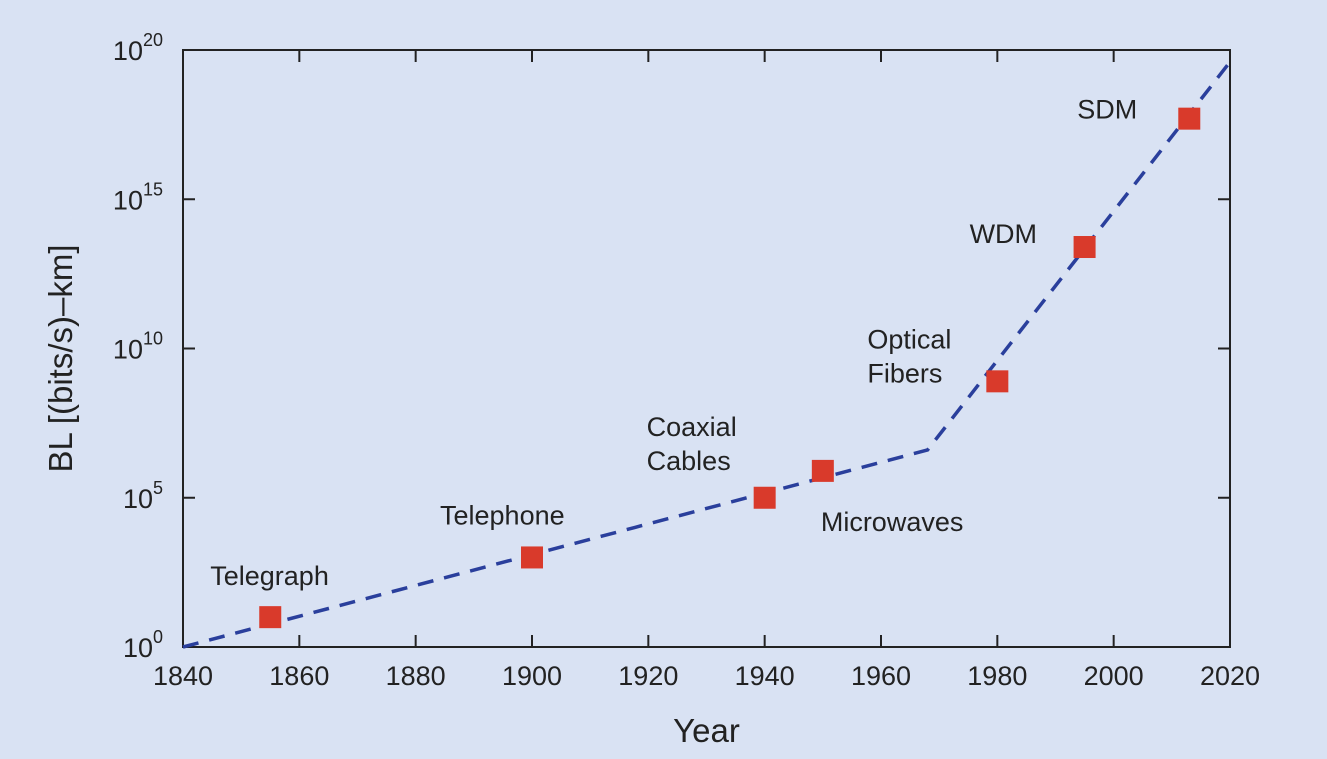 The width and height of the screenshot is (1327, 759). Describe the element at coordinates (183, 676) in the screenshot. I see `x-tick-label: 1840` at that location.